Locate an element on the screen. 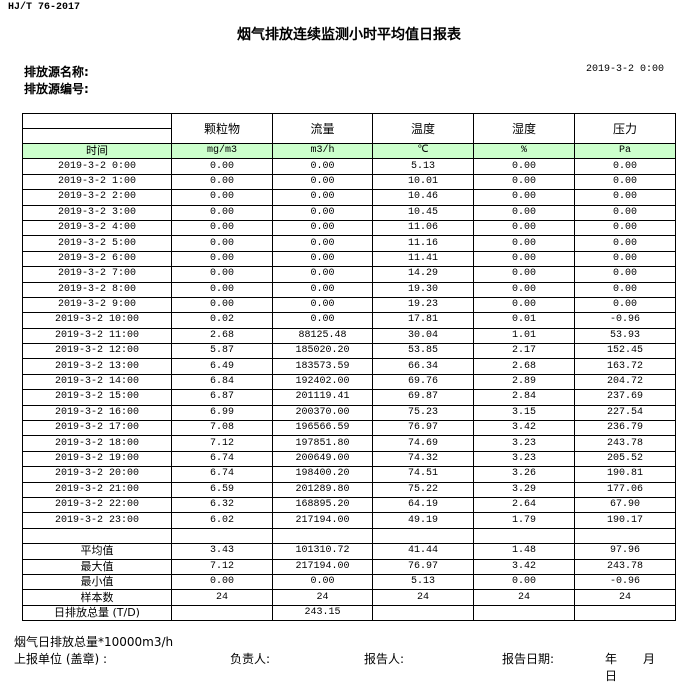 This screenshot has width=698, height=684. column-header: 流量 is located at coordinates (322, 128).